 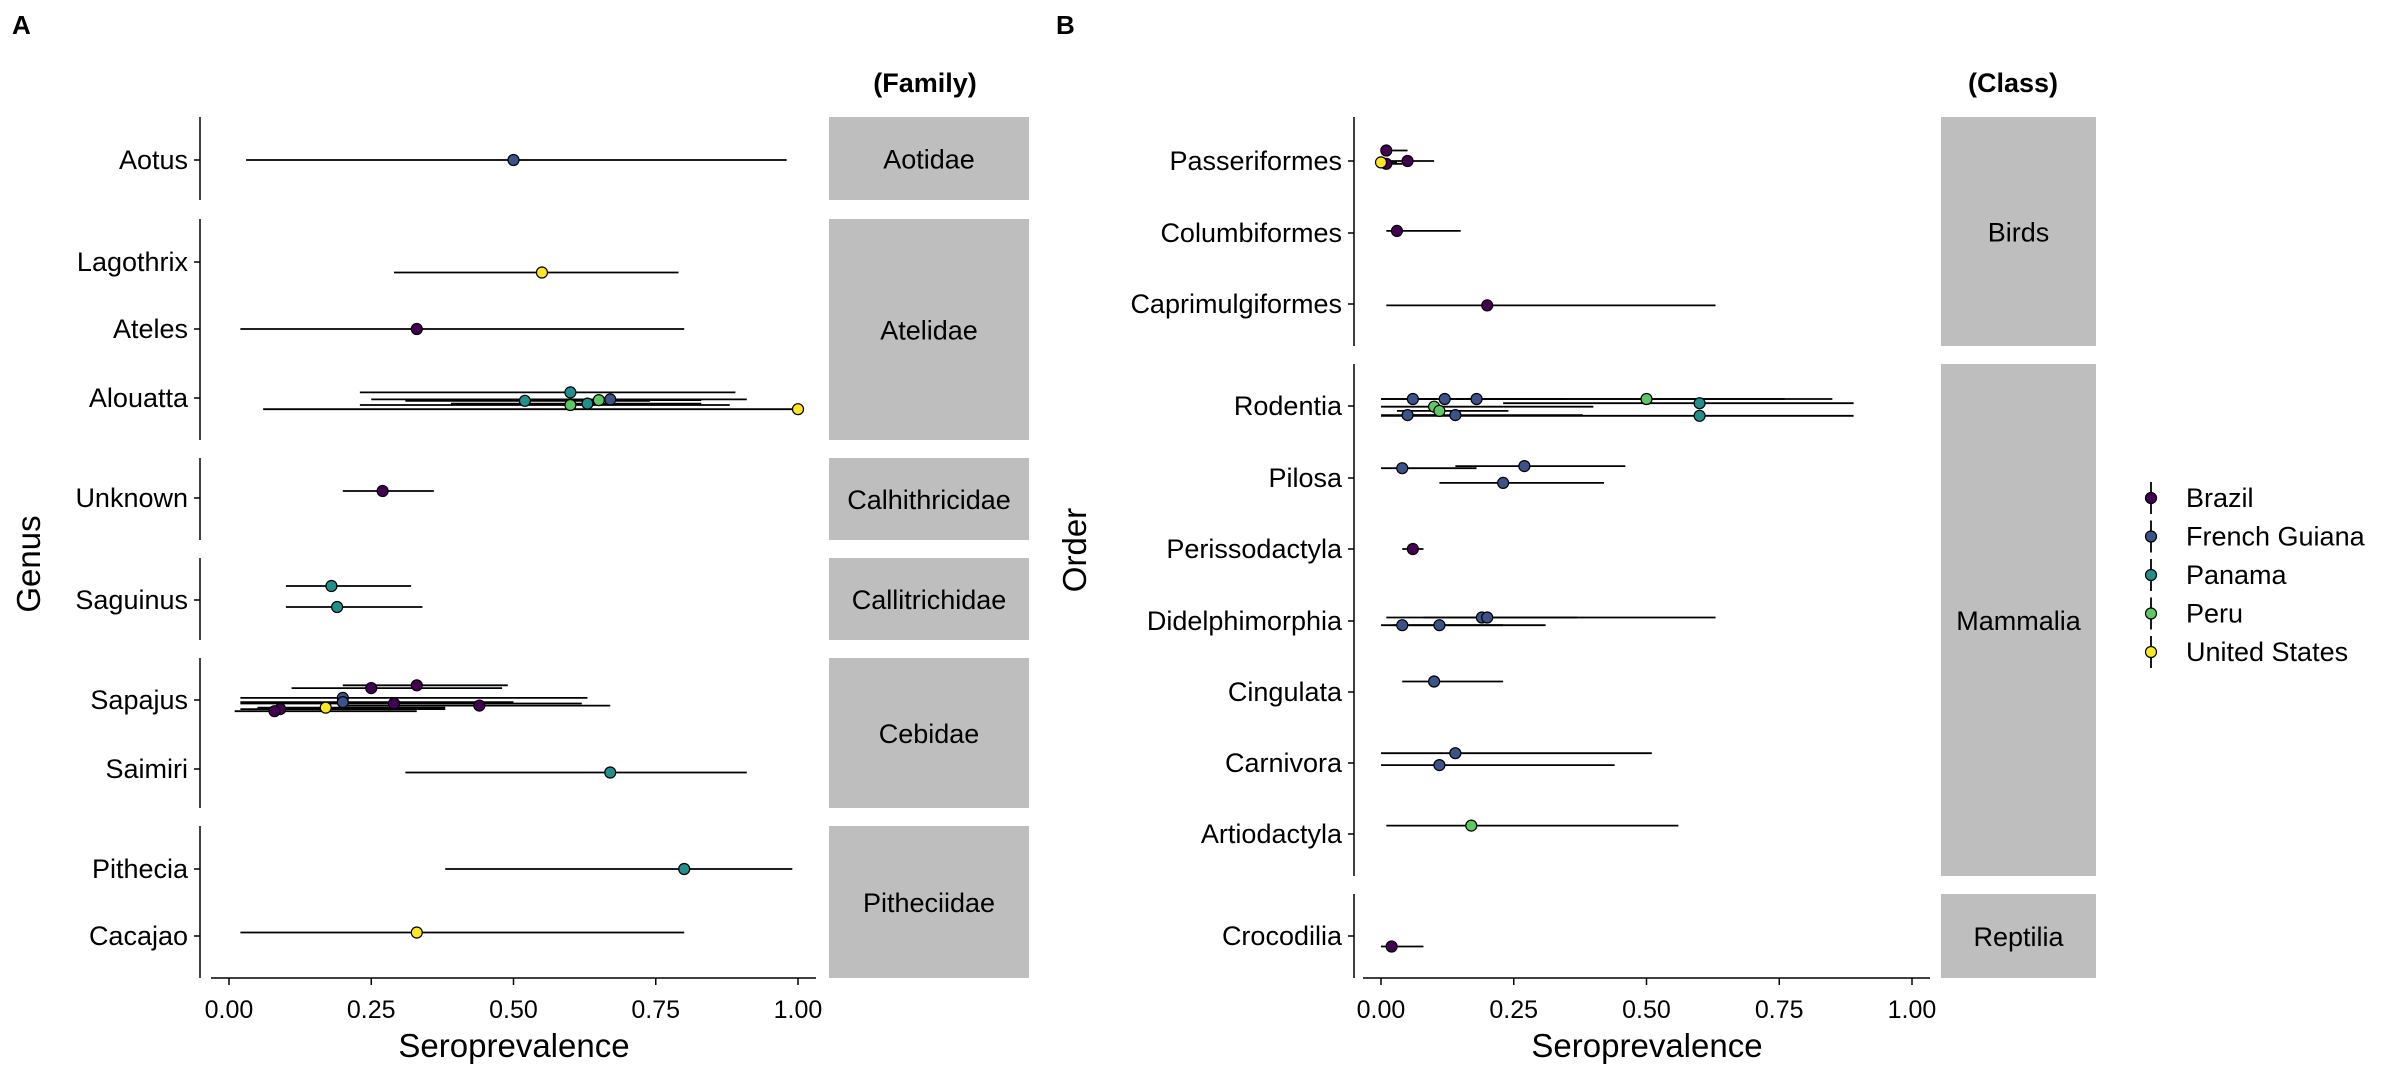 What do you see at coordinates (610, 772) in the screenshot?
I see `panel-a-point-saimiri-panama` at bounding box center [610, 772].